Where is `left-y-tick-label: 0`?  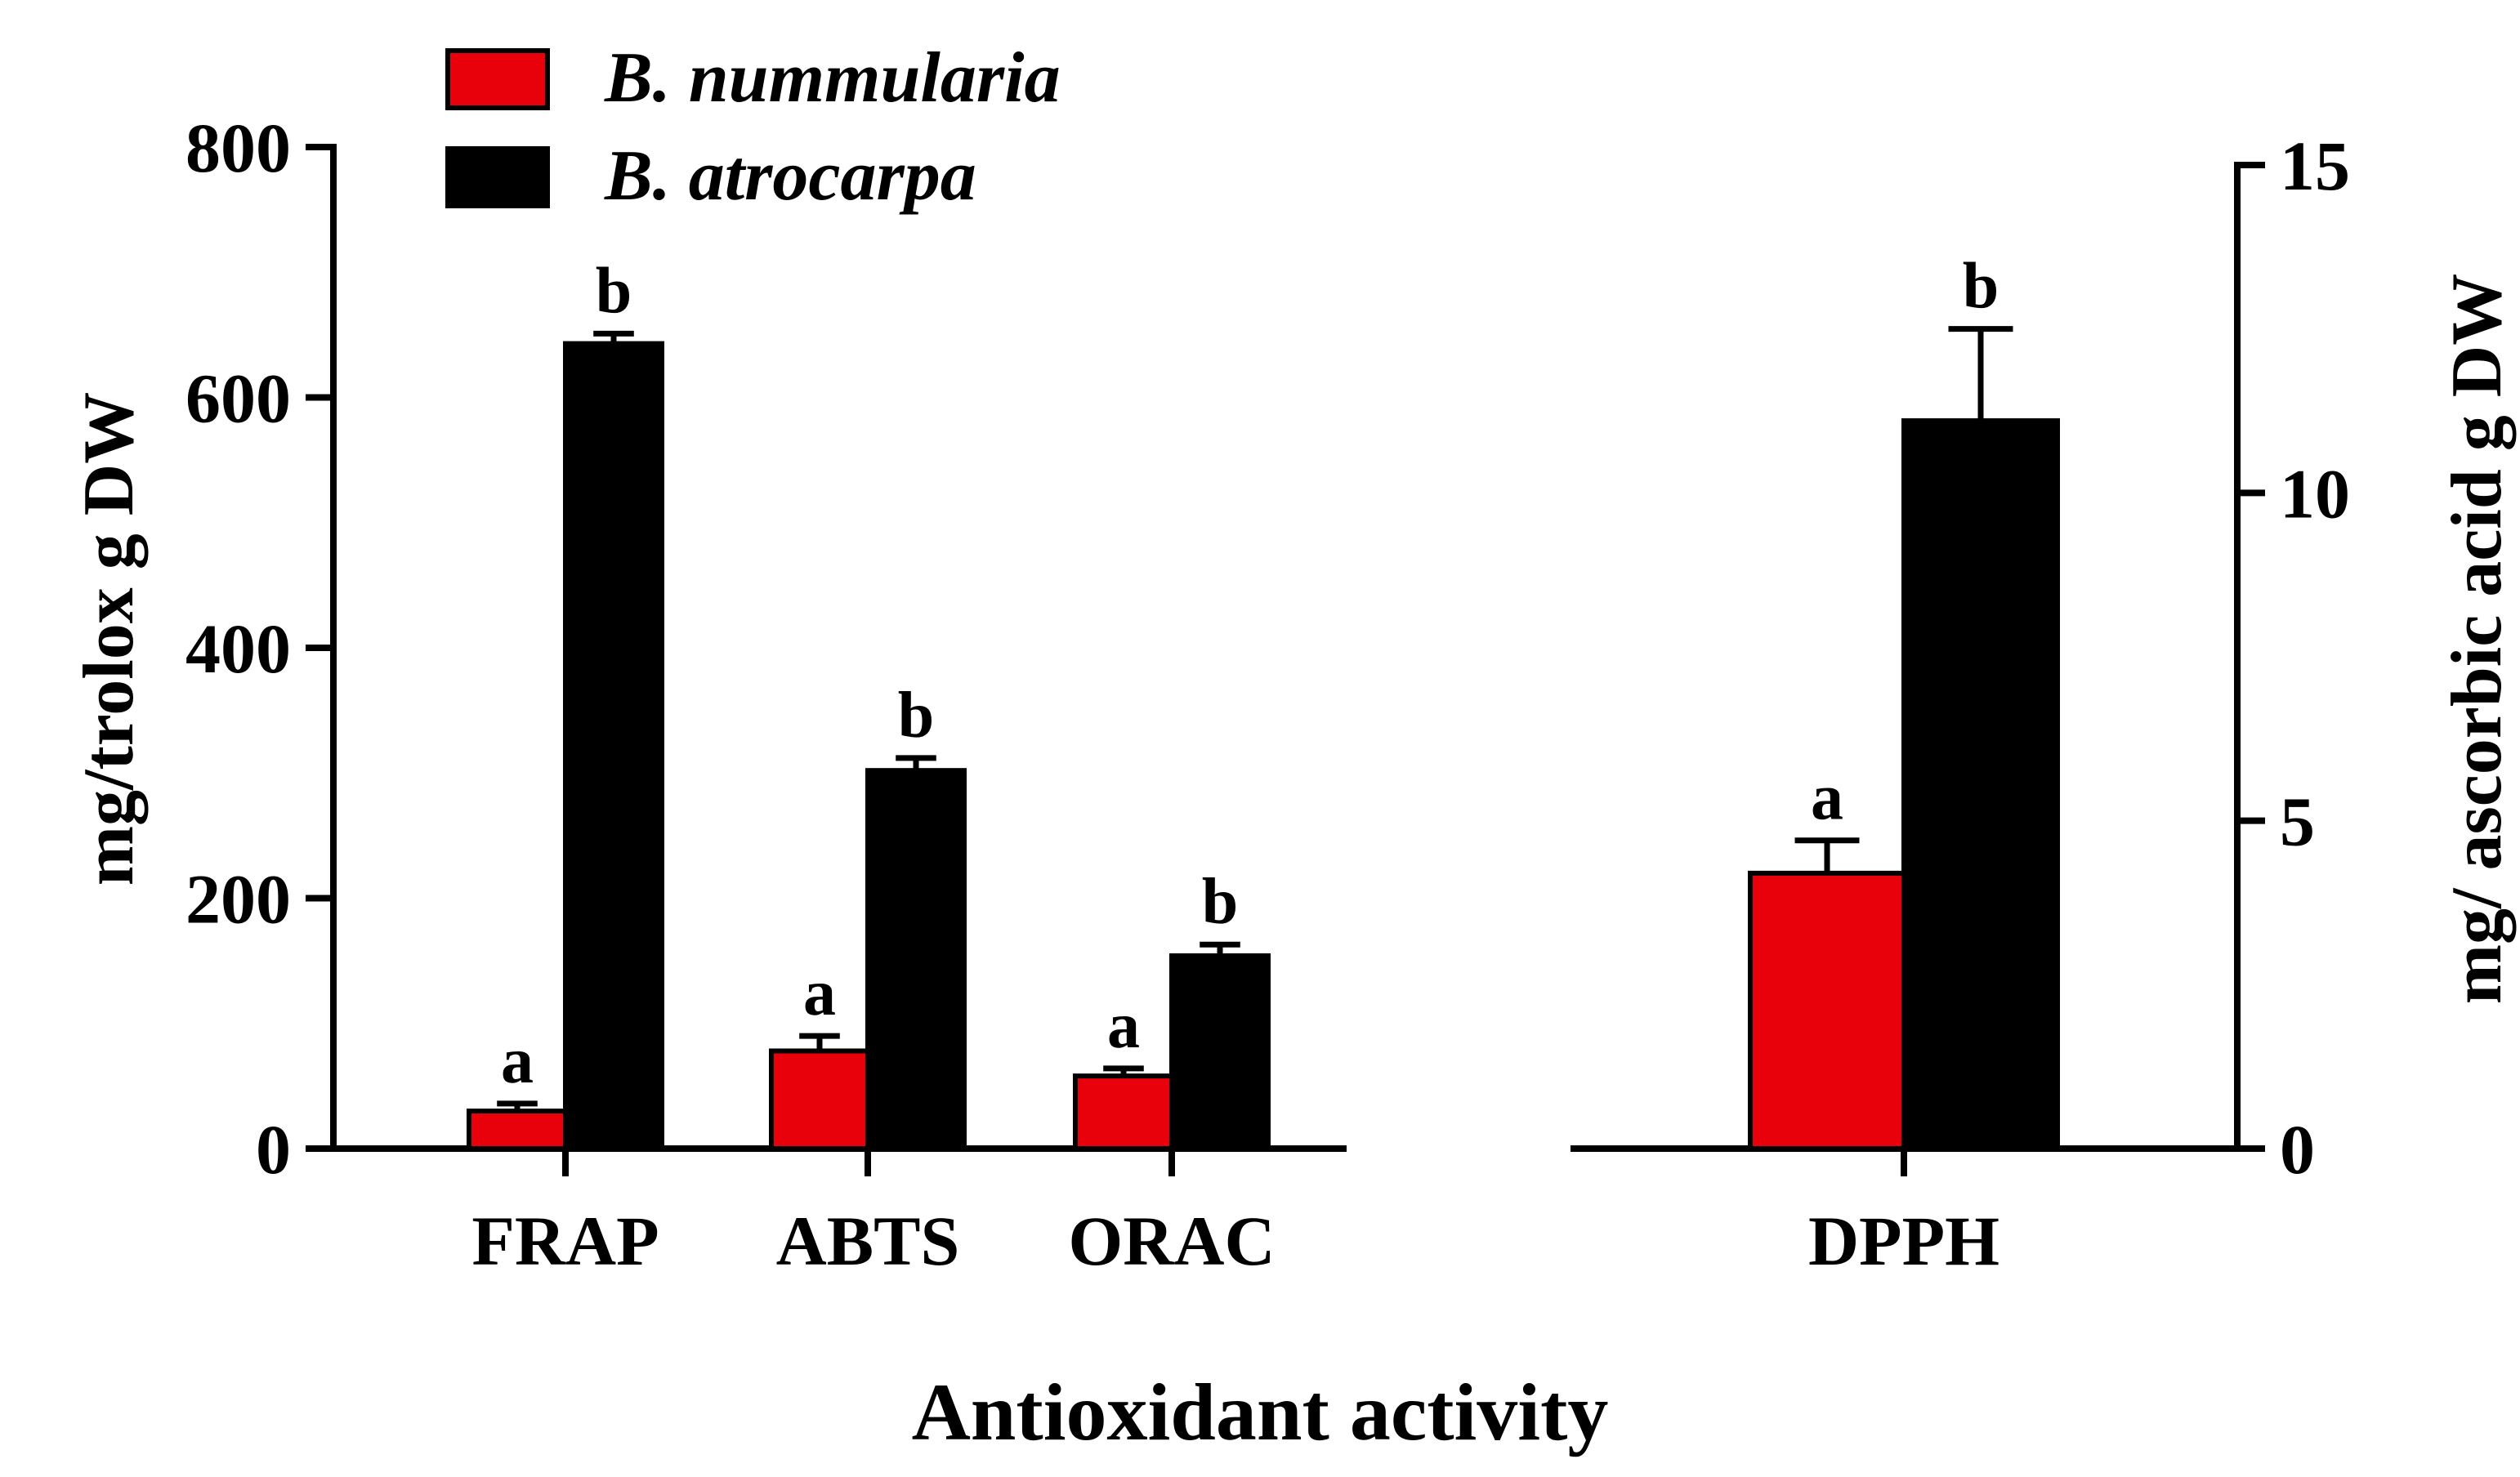 left-y-tick-label: 0 is located at coordinates (274, 1149).